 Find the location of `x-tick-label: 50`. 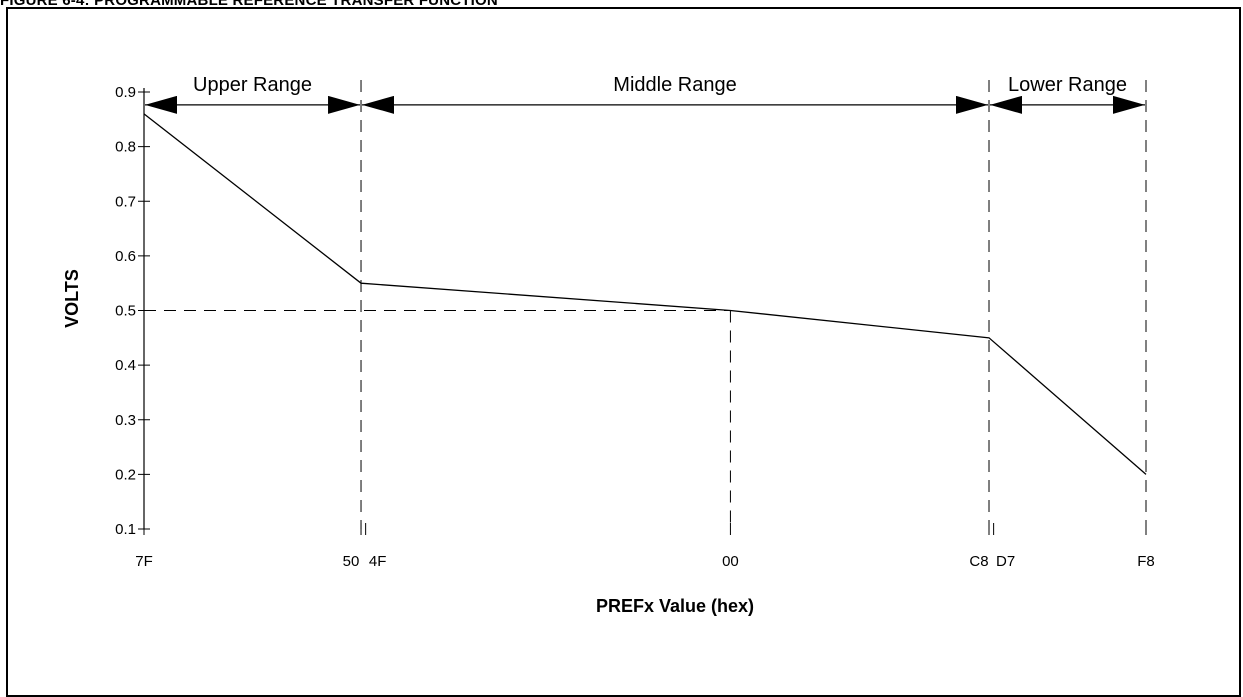

x-tick-label: 50 is located at coordinates (351, 561).